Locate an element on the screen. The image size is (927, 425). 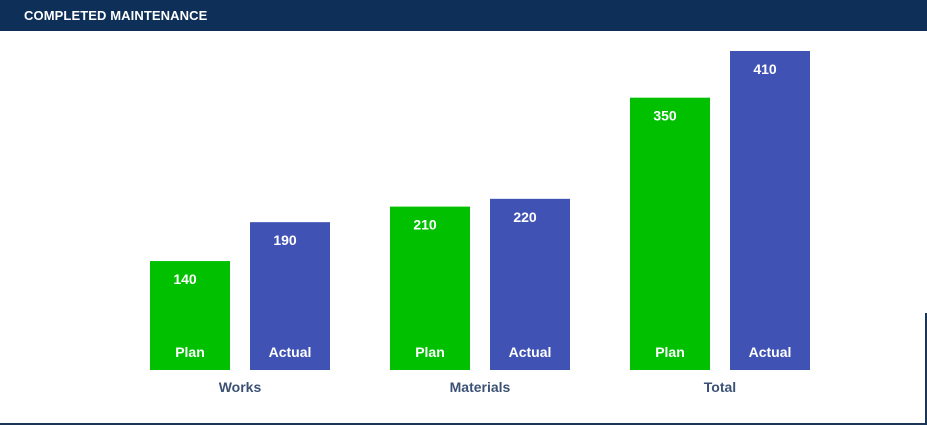
bar-works-actual is located at coordinates (290, 296).